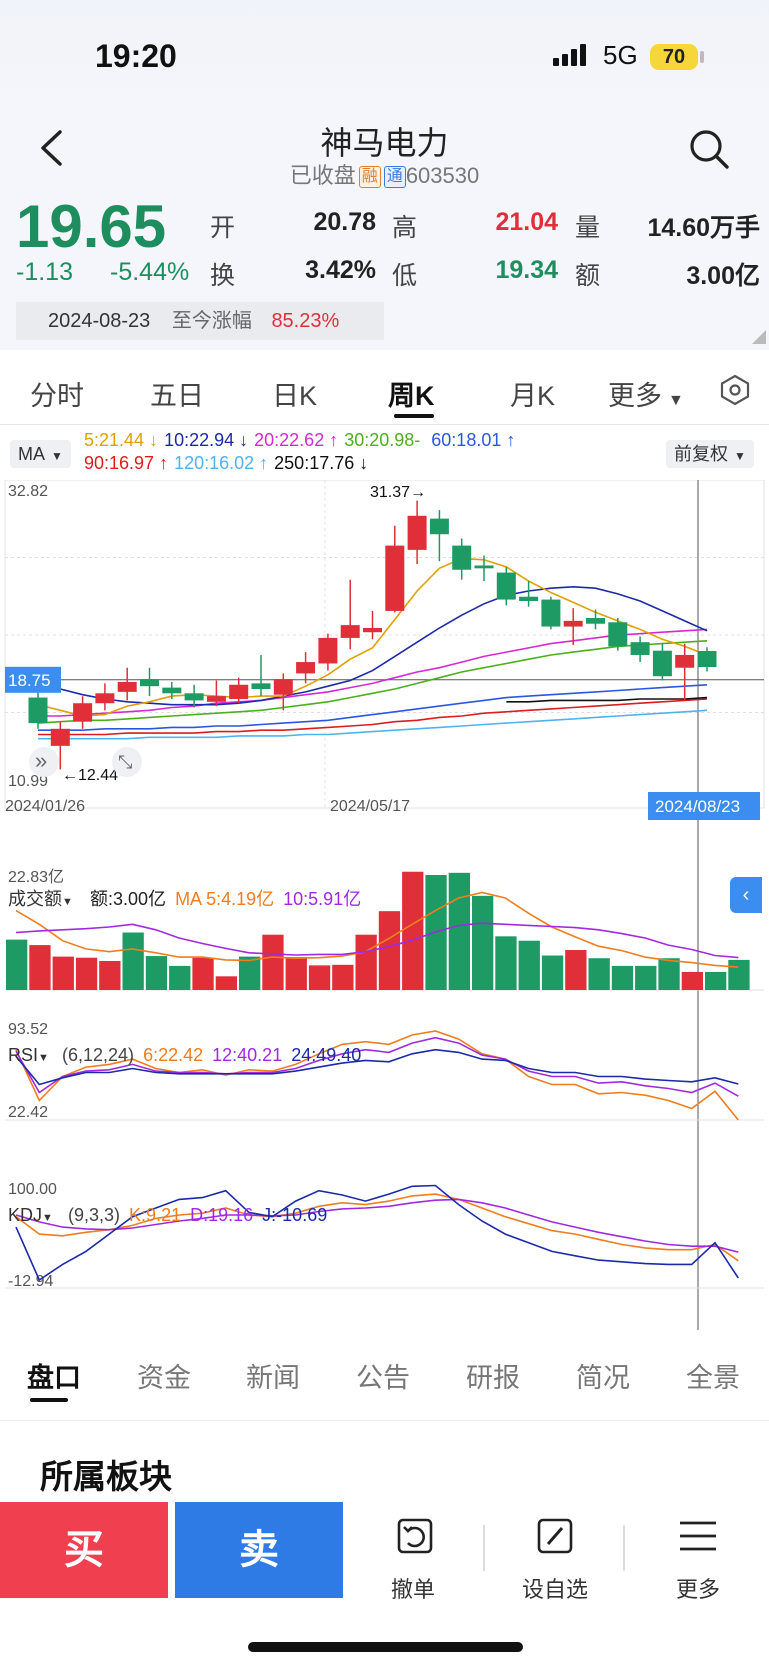 The height and width of the screenshot is (1665, 769). What do you see at coordinates (723, 276) in the screenshot?
I see `amount-value: 3.00亿` at bounding box center [723, 276].